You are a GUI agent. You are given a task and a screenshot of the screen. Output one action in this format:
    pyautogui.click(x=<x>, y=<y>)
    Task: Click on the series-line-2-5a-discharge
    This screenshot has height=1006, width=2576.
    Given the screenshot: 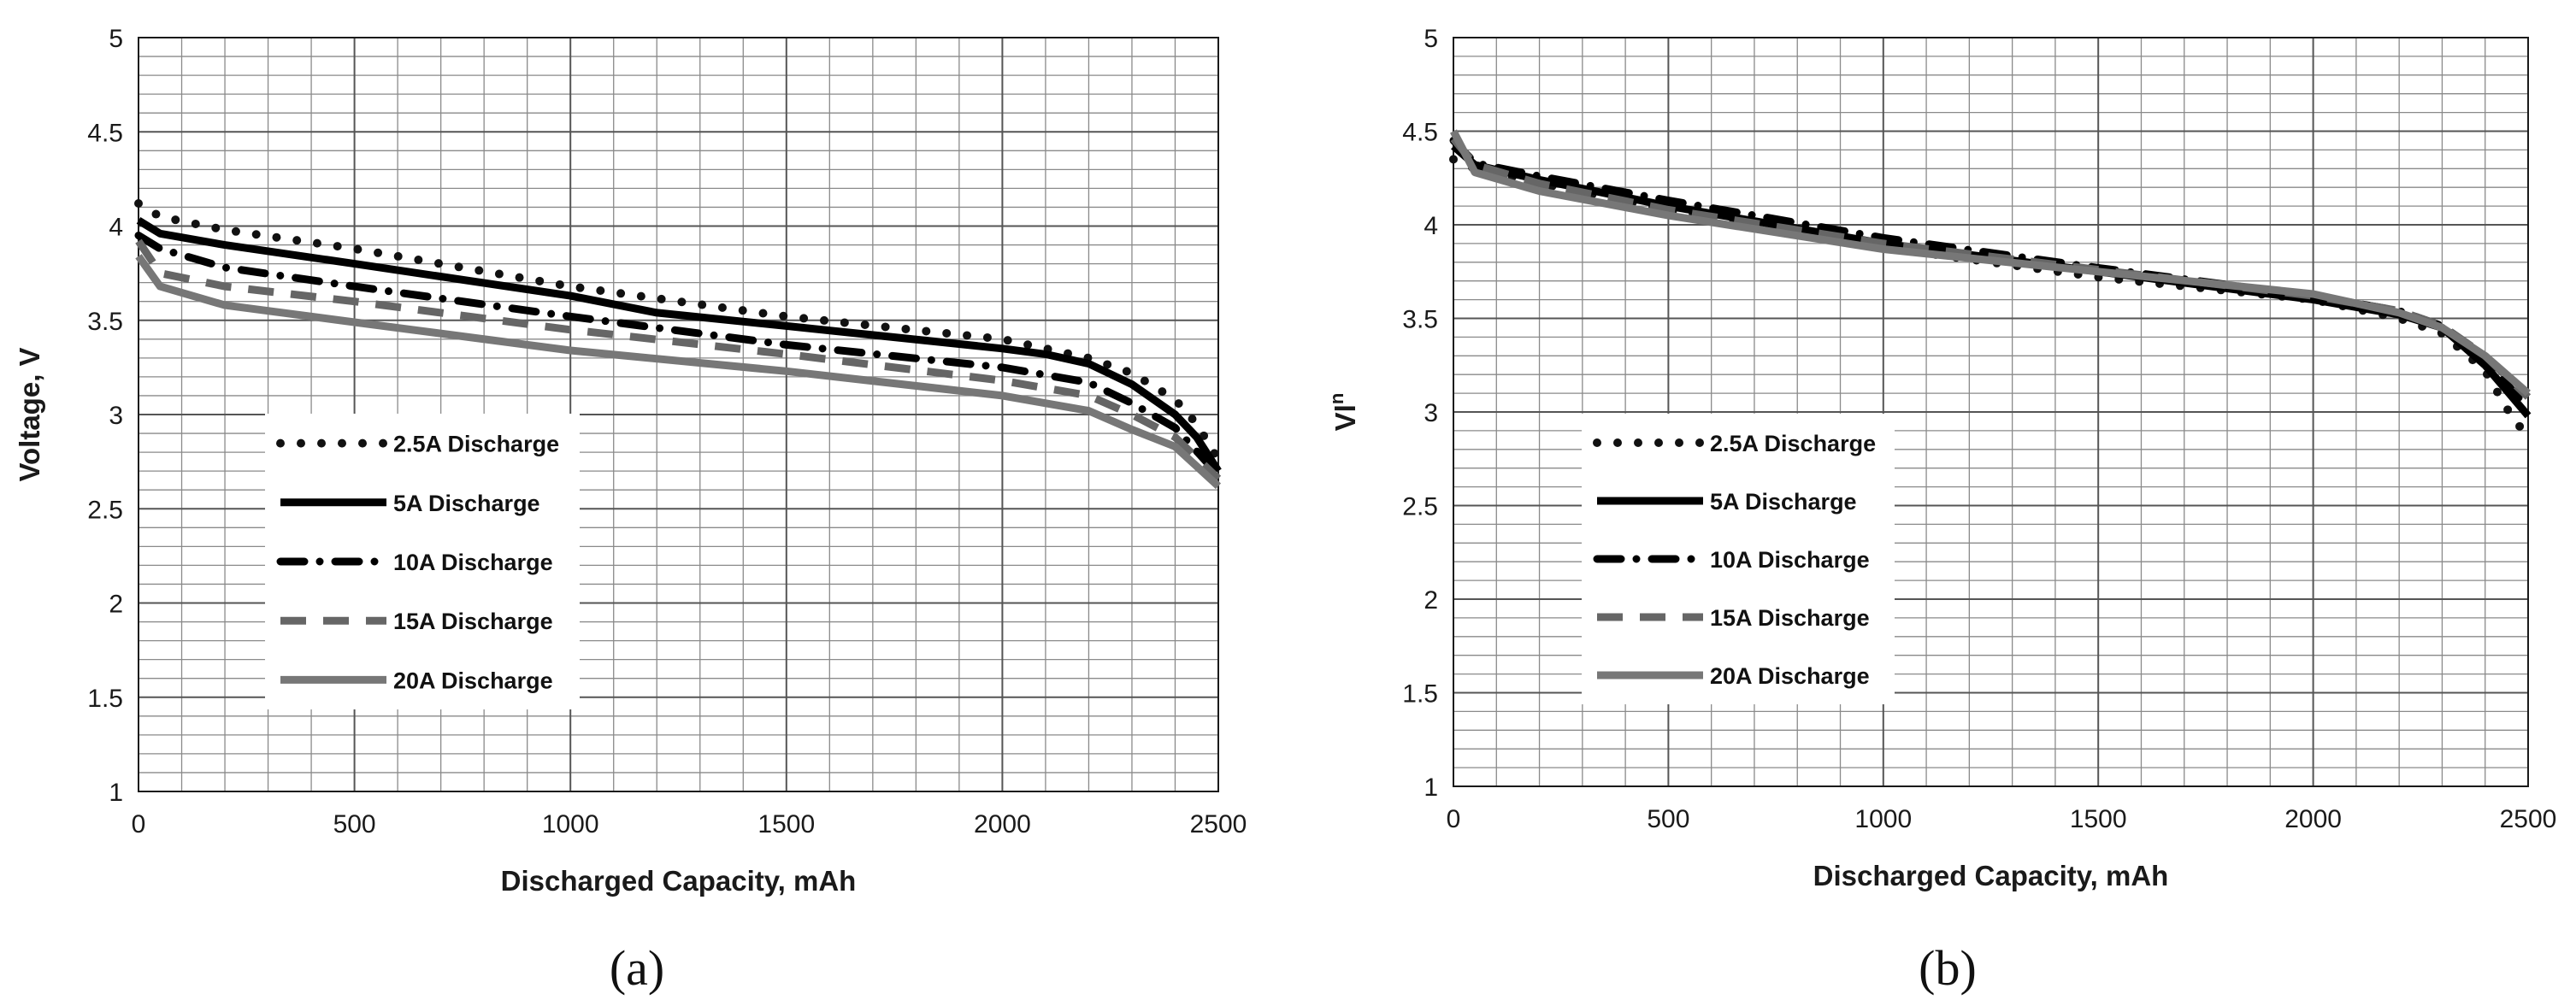 What is the action you would take?
    pyautogui.click(x=679, y=331)
    